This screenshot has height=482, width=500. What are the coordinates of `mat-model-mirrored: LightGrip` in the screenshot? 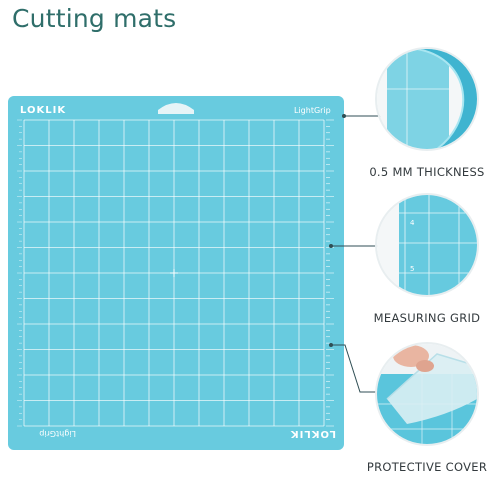 It's located at (57, 433).